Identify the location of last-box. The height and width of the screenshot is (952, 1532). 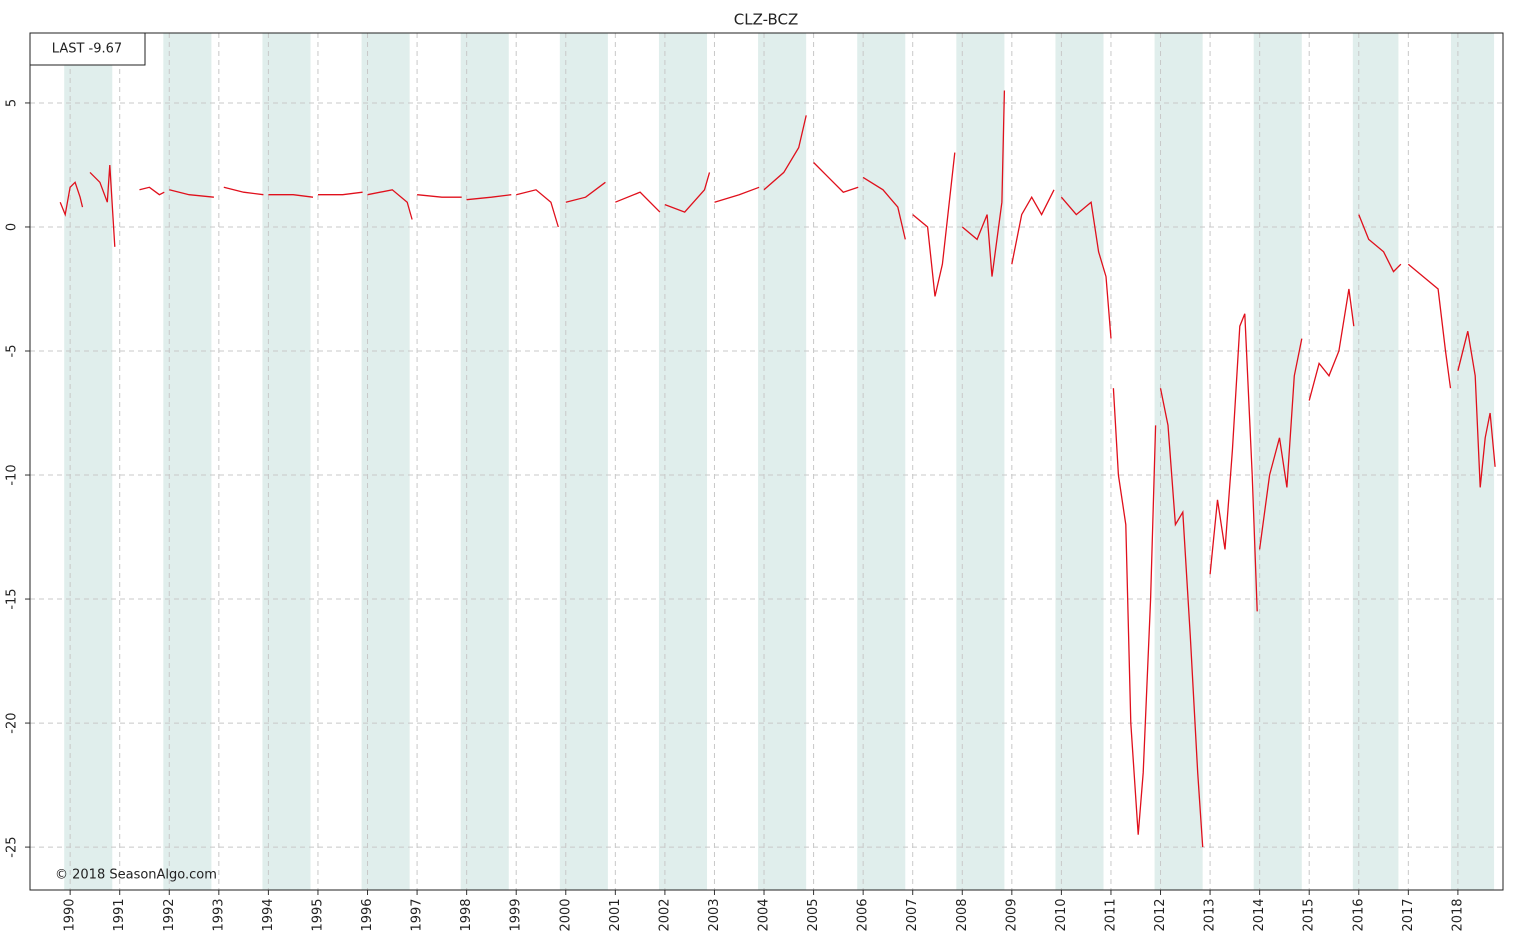
(87, 49).